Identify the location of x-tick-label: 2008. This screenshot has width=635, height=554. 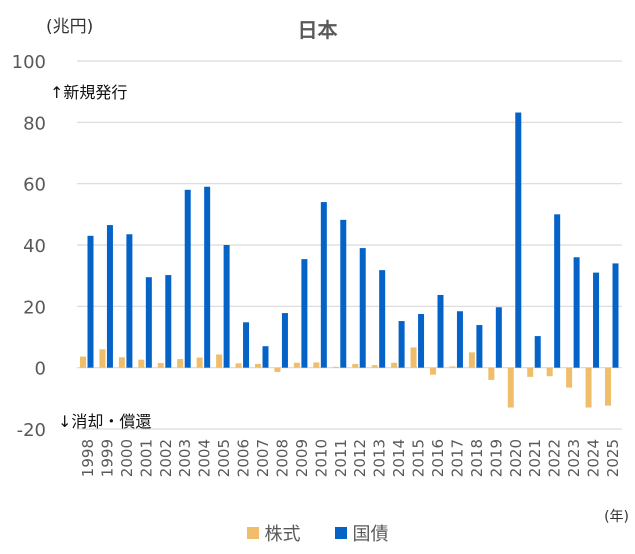
(282, 458).